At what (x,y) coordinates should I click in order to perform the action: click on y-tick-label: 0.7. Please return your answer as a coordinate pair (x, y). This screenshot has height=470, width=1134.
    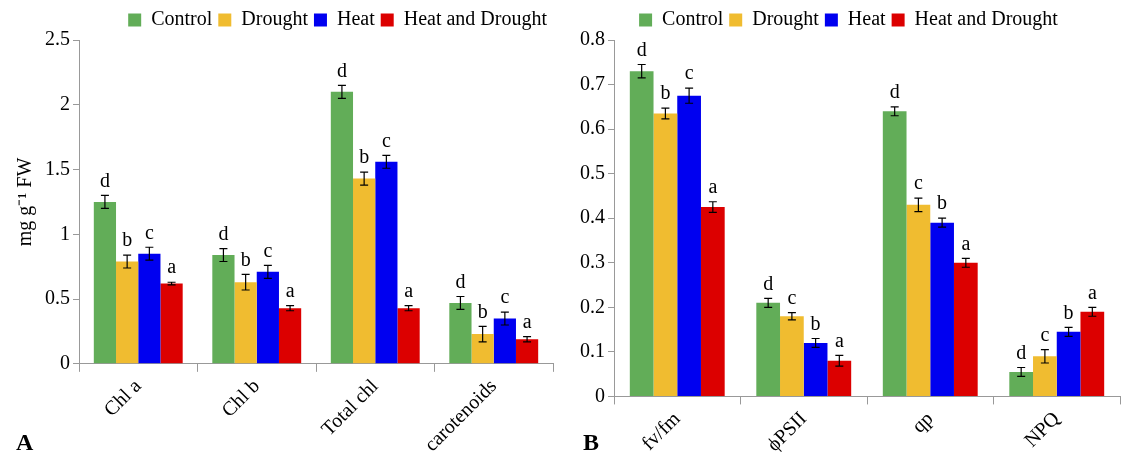
    Looking at the image, I should click on (592, 82).